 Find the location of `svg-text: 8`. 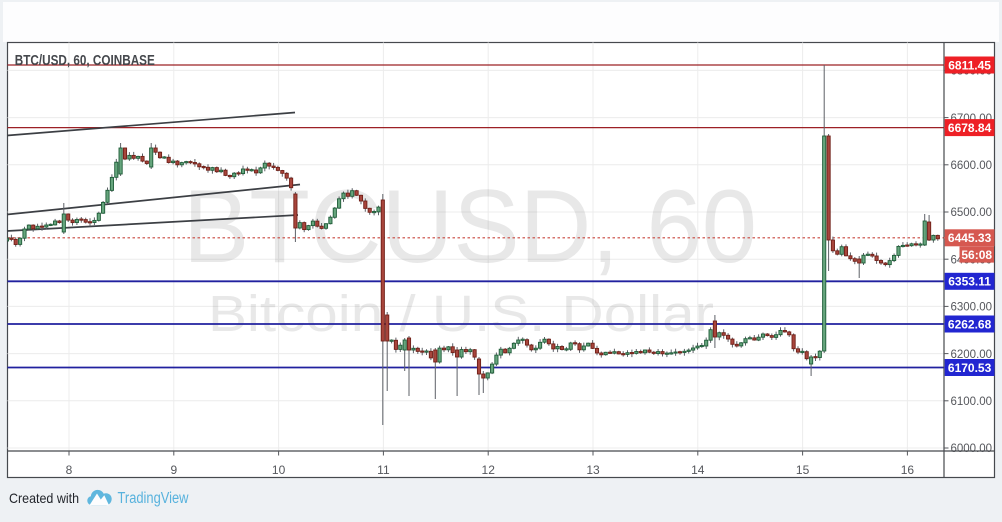

svg-text: 8 is located at coordinates (69, 470).